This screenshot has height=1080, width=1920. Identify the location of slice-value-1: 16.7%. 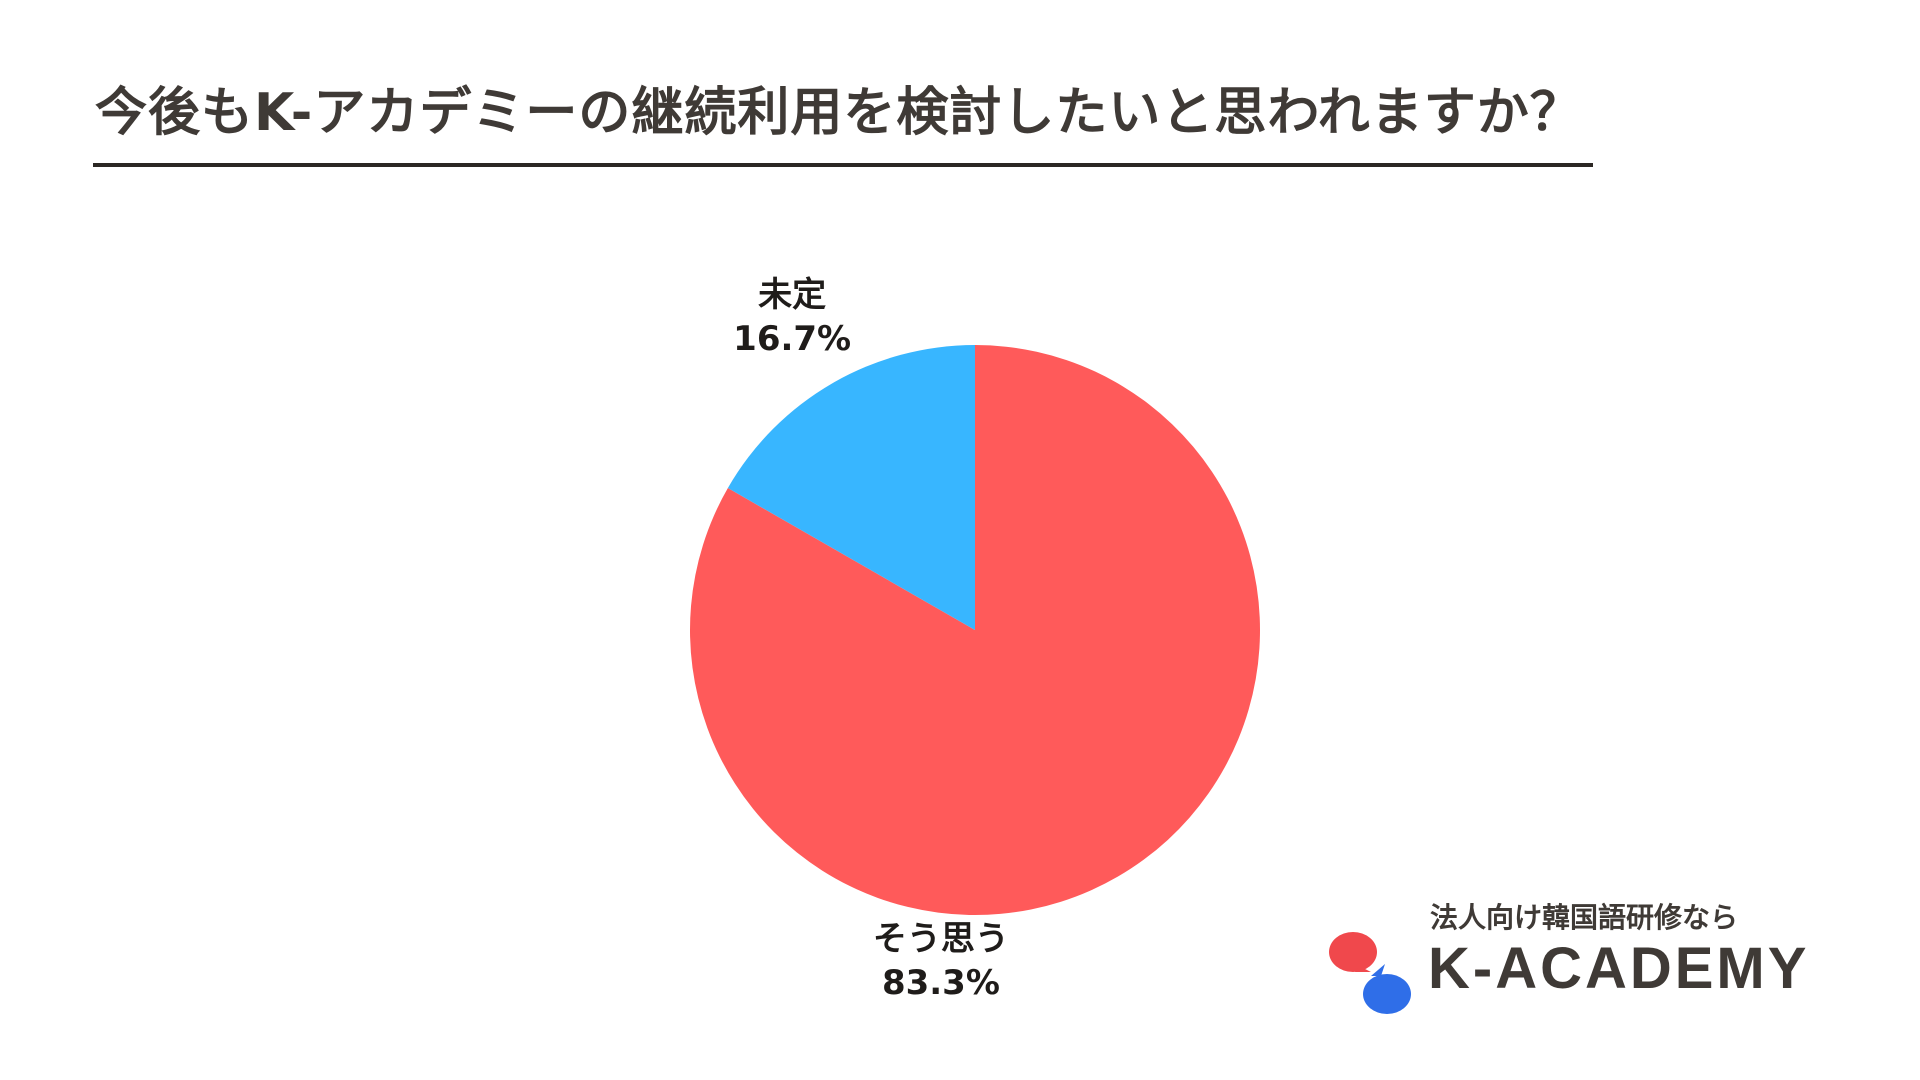
(792, 339).